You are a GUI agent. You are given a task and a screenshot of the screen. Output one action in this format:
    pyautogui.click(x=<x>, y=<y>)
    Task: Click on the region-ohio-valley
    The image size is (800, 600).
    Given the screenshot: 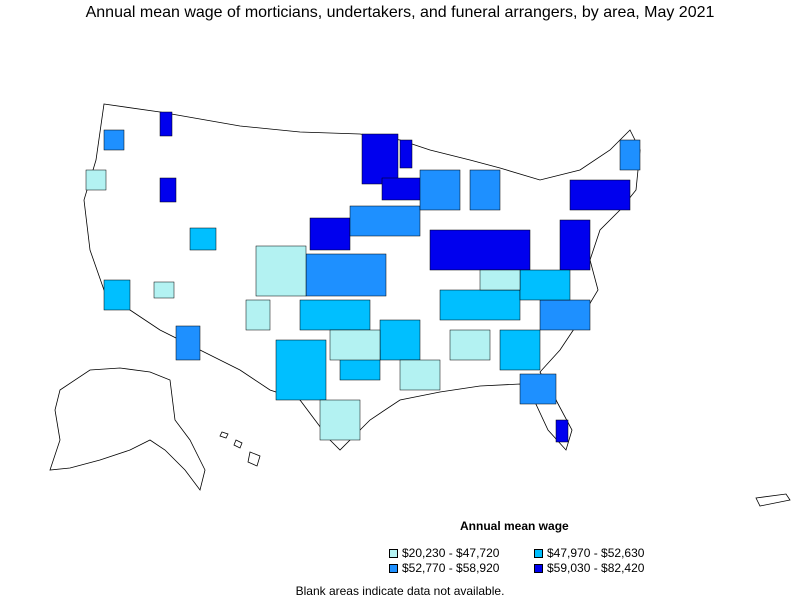 What is the action you would take?
    pyautogui.click(x=480, y=250)
    